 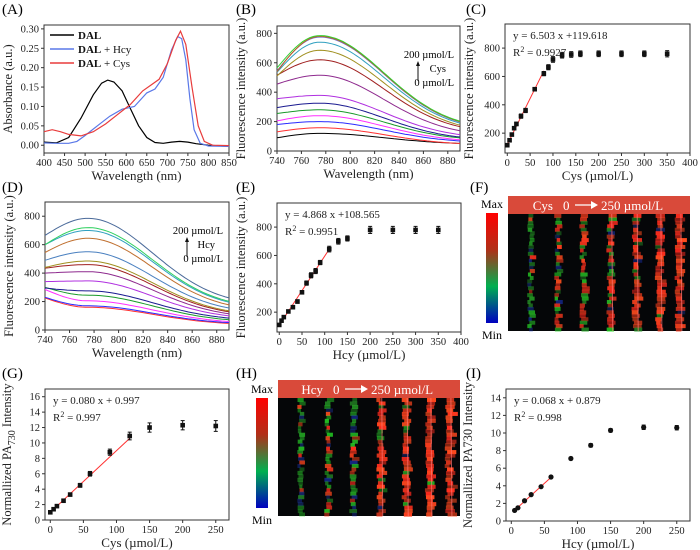 What do you see at coordinates (369, 354) in the screenshot?
I see `x-axis-title: Hcy (µmol/L)` at bounding box center [369, 354].